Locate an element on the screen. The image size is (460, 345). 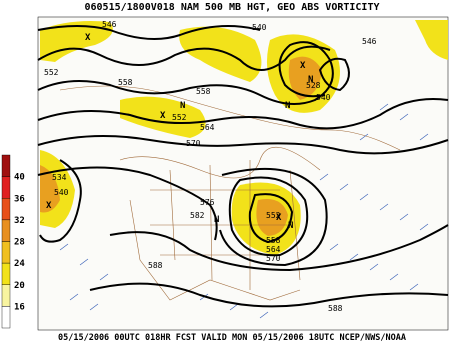
contour-label: 534 is located at coordinates (59, 177).